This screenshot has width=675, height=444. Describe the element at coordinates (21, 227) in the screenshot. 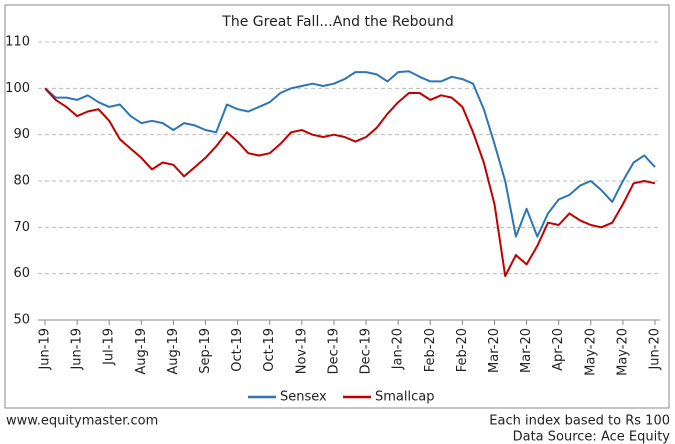

I see `y-tick-label: 70` at that location.